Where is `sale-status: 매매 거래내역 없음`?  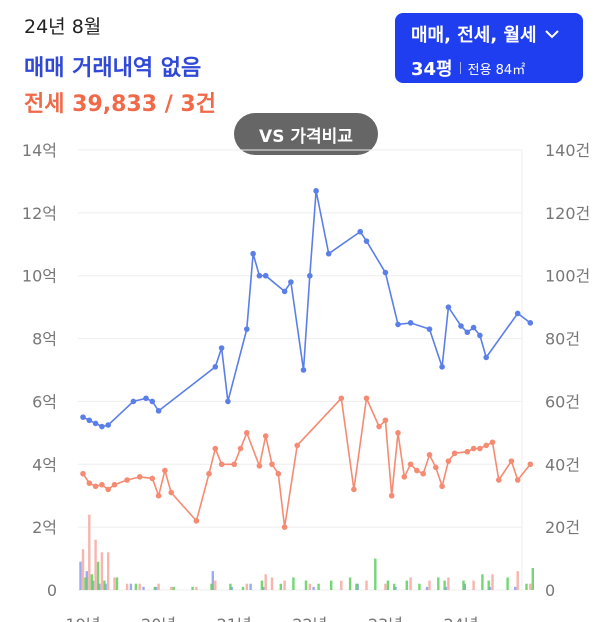
sale-status: 매매 거래내역 없음 is located at coordinates (113, 68).